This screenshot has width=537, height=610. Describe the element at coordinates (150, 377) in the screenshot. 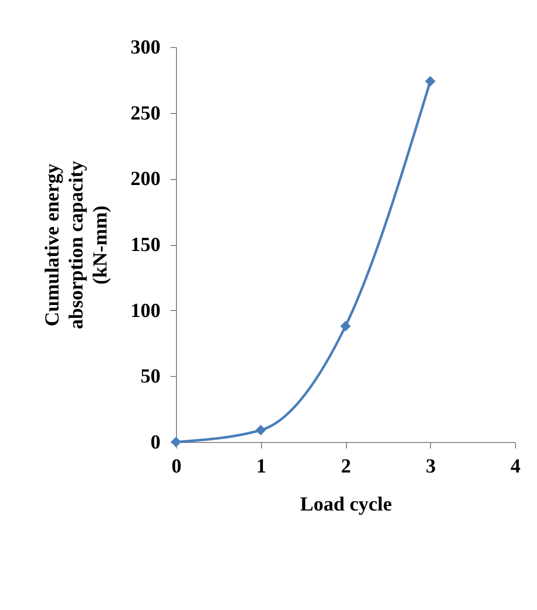

I see `y-tick-label: 50` at that location.